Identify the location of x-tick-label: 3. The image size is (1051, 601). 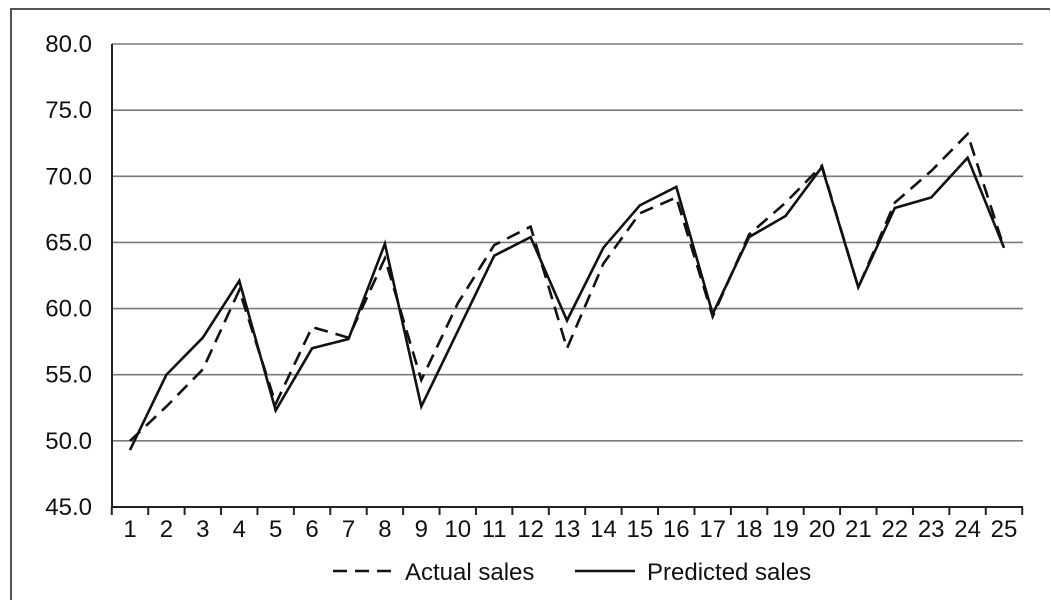
(202, 529).